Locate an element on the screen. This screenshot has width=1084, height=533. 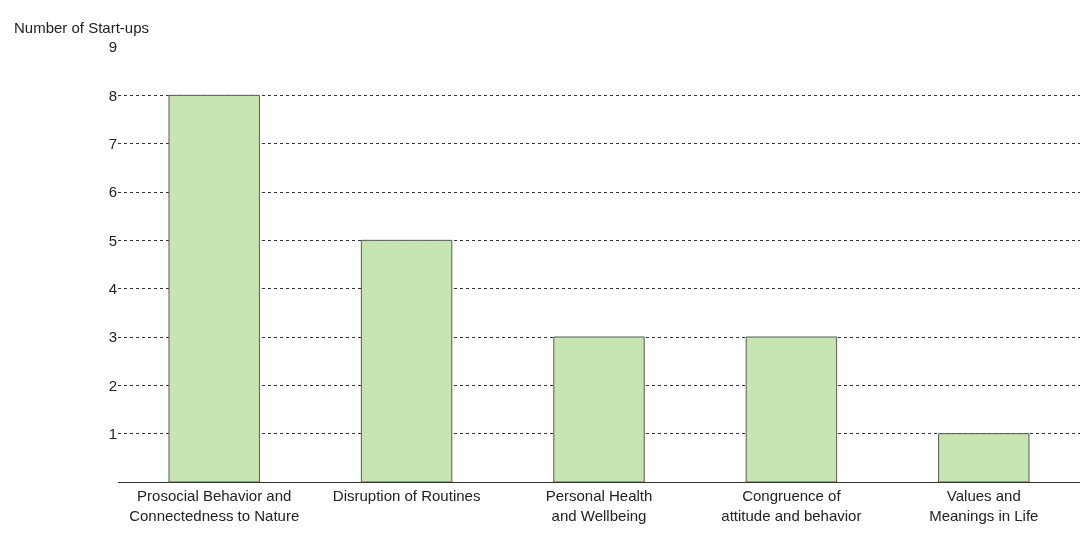
y-tick-label: 4 is located at coordinates (112, 288).